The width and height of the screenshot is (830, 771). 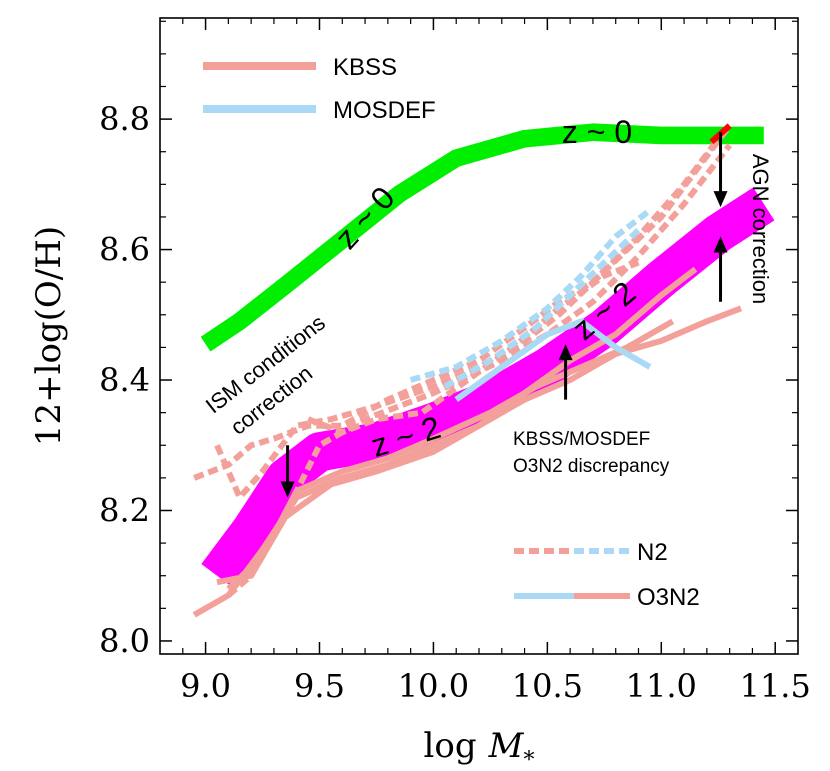 What do you see at coordinates (49, 336) in the screenshot?
I see `y-axis-label: 12+log(O/H)` at bounding box center [49, 336].